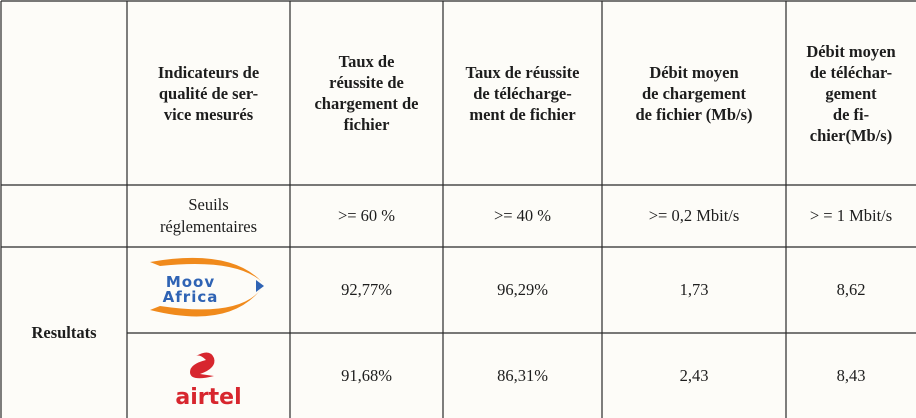  I want to click on header-cell: Taux de réussite de chargement de fichier, so click(366, 93).